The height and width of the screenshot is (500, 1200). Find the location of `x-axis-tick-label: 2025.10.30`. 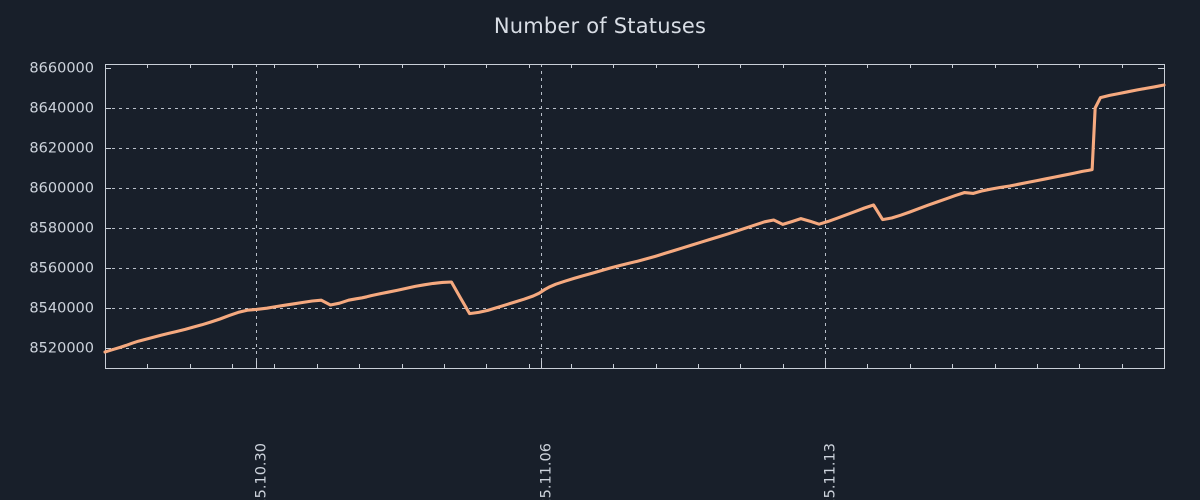

x-axis-tick-label: 2025.10.30 is located at coordinates (262, 471).